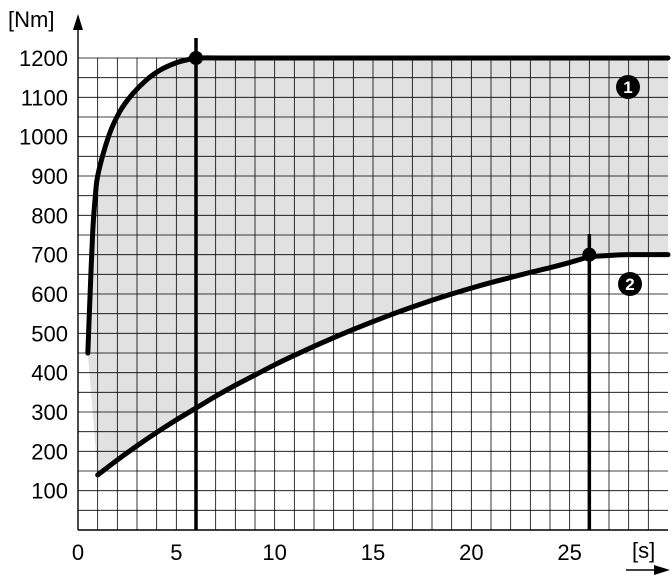 Image resolution: width=672 pixels, height=576 pixels. I want to click on y-tick-label: 800, so click(49, 215).